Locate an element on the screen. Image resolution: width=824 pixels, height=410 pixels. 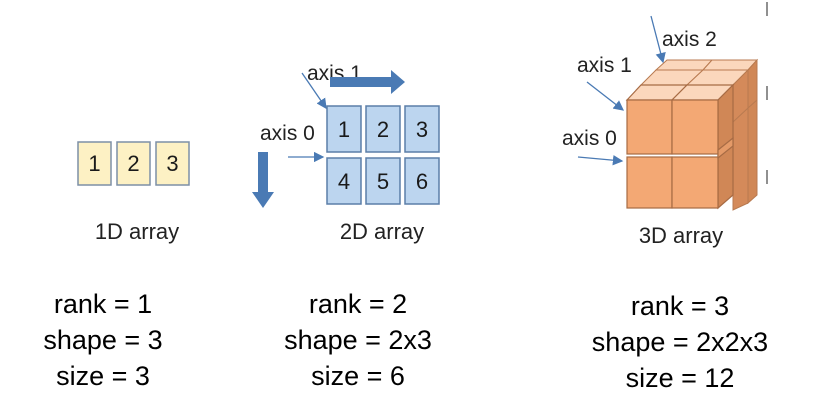
axis-0-pointer-3d is located at coordinates (600, 160).